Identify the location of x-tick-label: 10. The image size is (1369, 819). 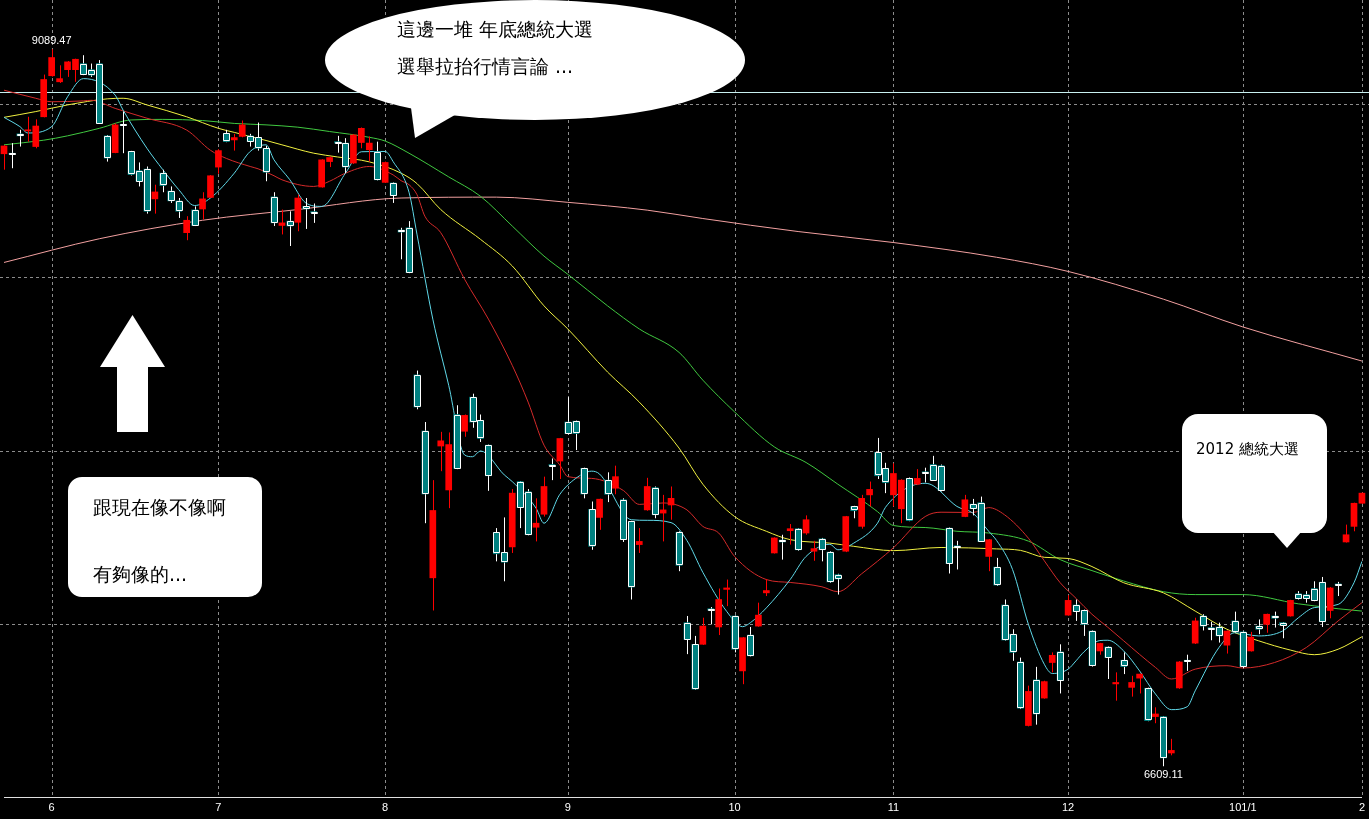
(734, 807).